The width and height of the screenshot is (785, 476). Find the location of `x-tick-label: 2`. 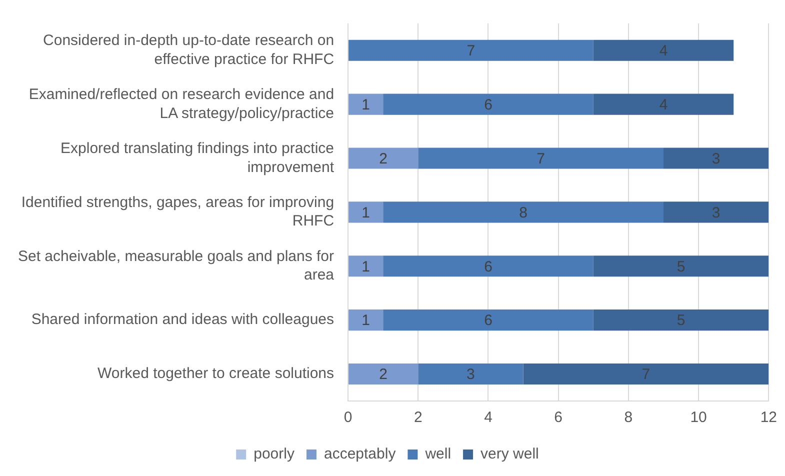

x-tick-label: 2 is located at coordinates (418, 417).